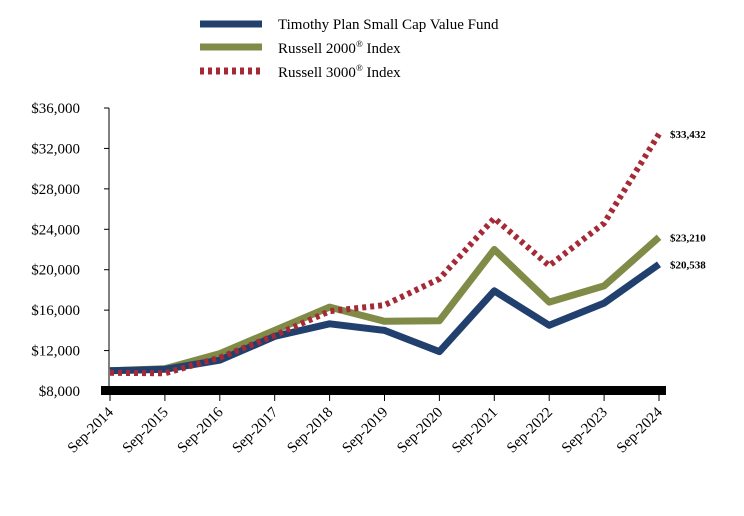 The height and width of the screenshot is (516, 744). Describe the element at coordinates (339, 48) in the screenshot. I see `legend-label-russell-2000: Russell 2000® Index` at that location.